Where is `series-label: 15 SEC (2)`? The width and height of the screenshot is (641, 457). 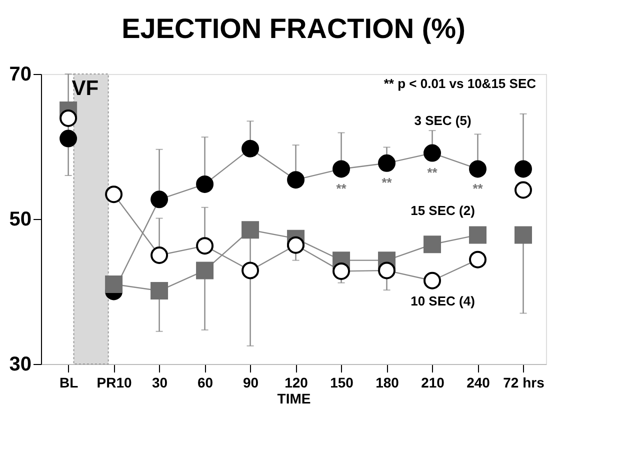 series-label: 15 SEC (2) is located at coordinates (442, 210).